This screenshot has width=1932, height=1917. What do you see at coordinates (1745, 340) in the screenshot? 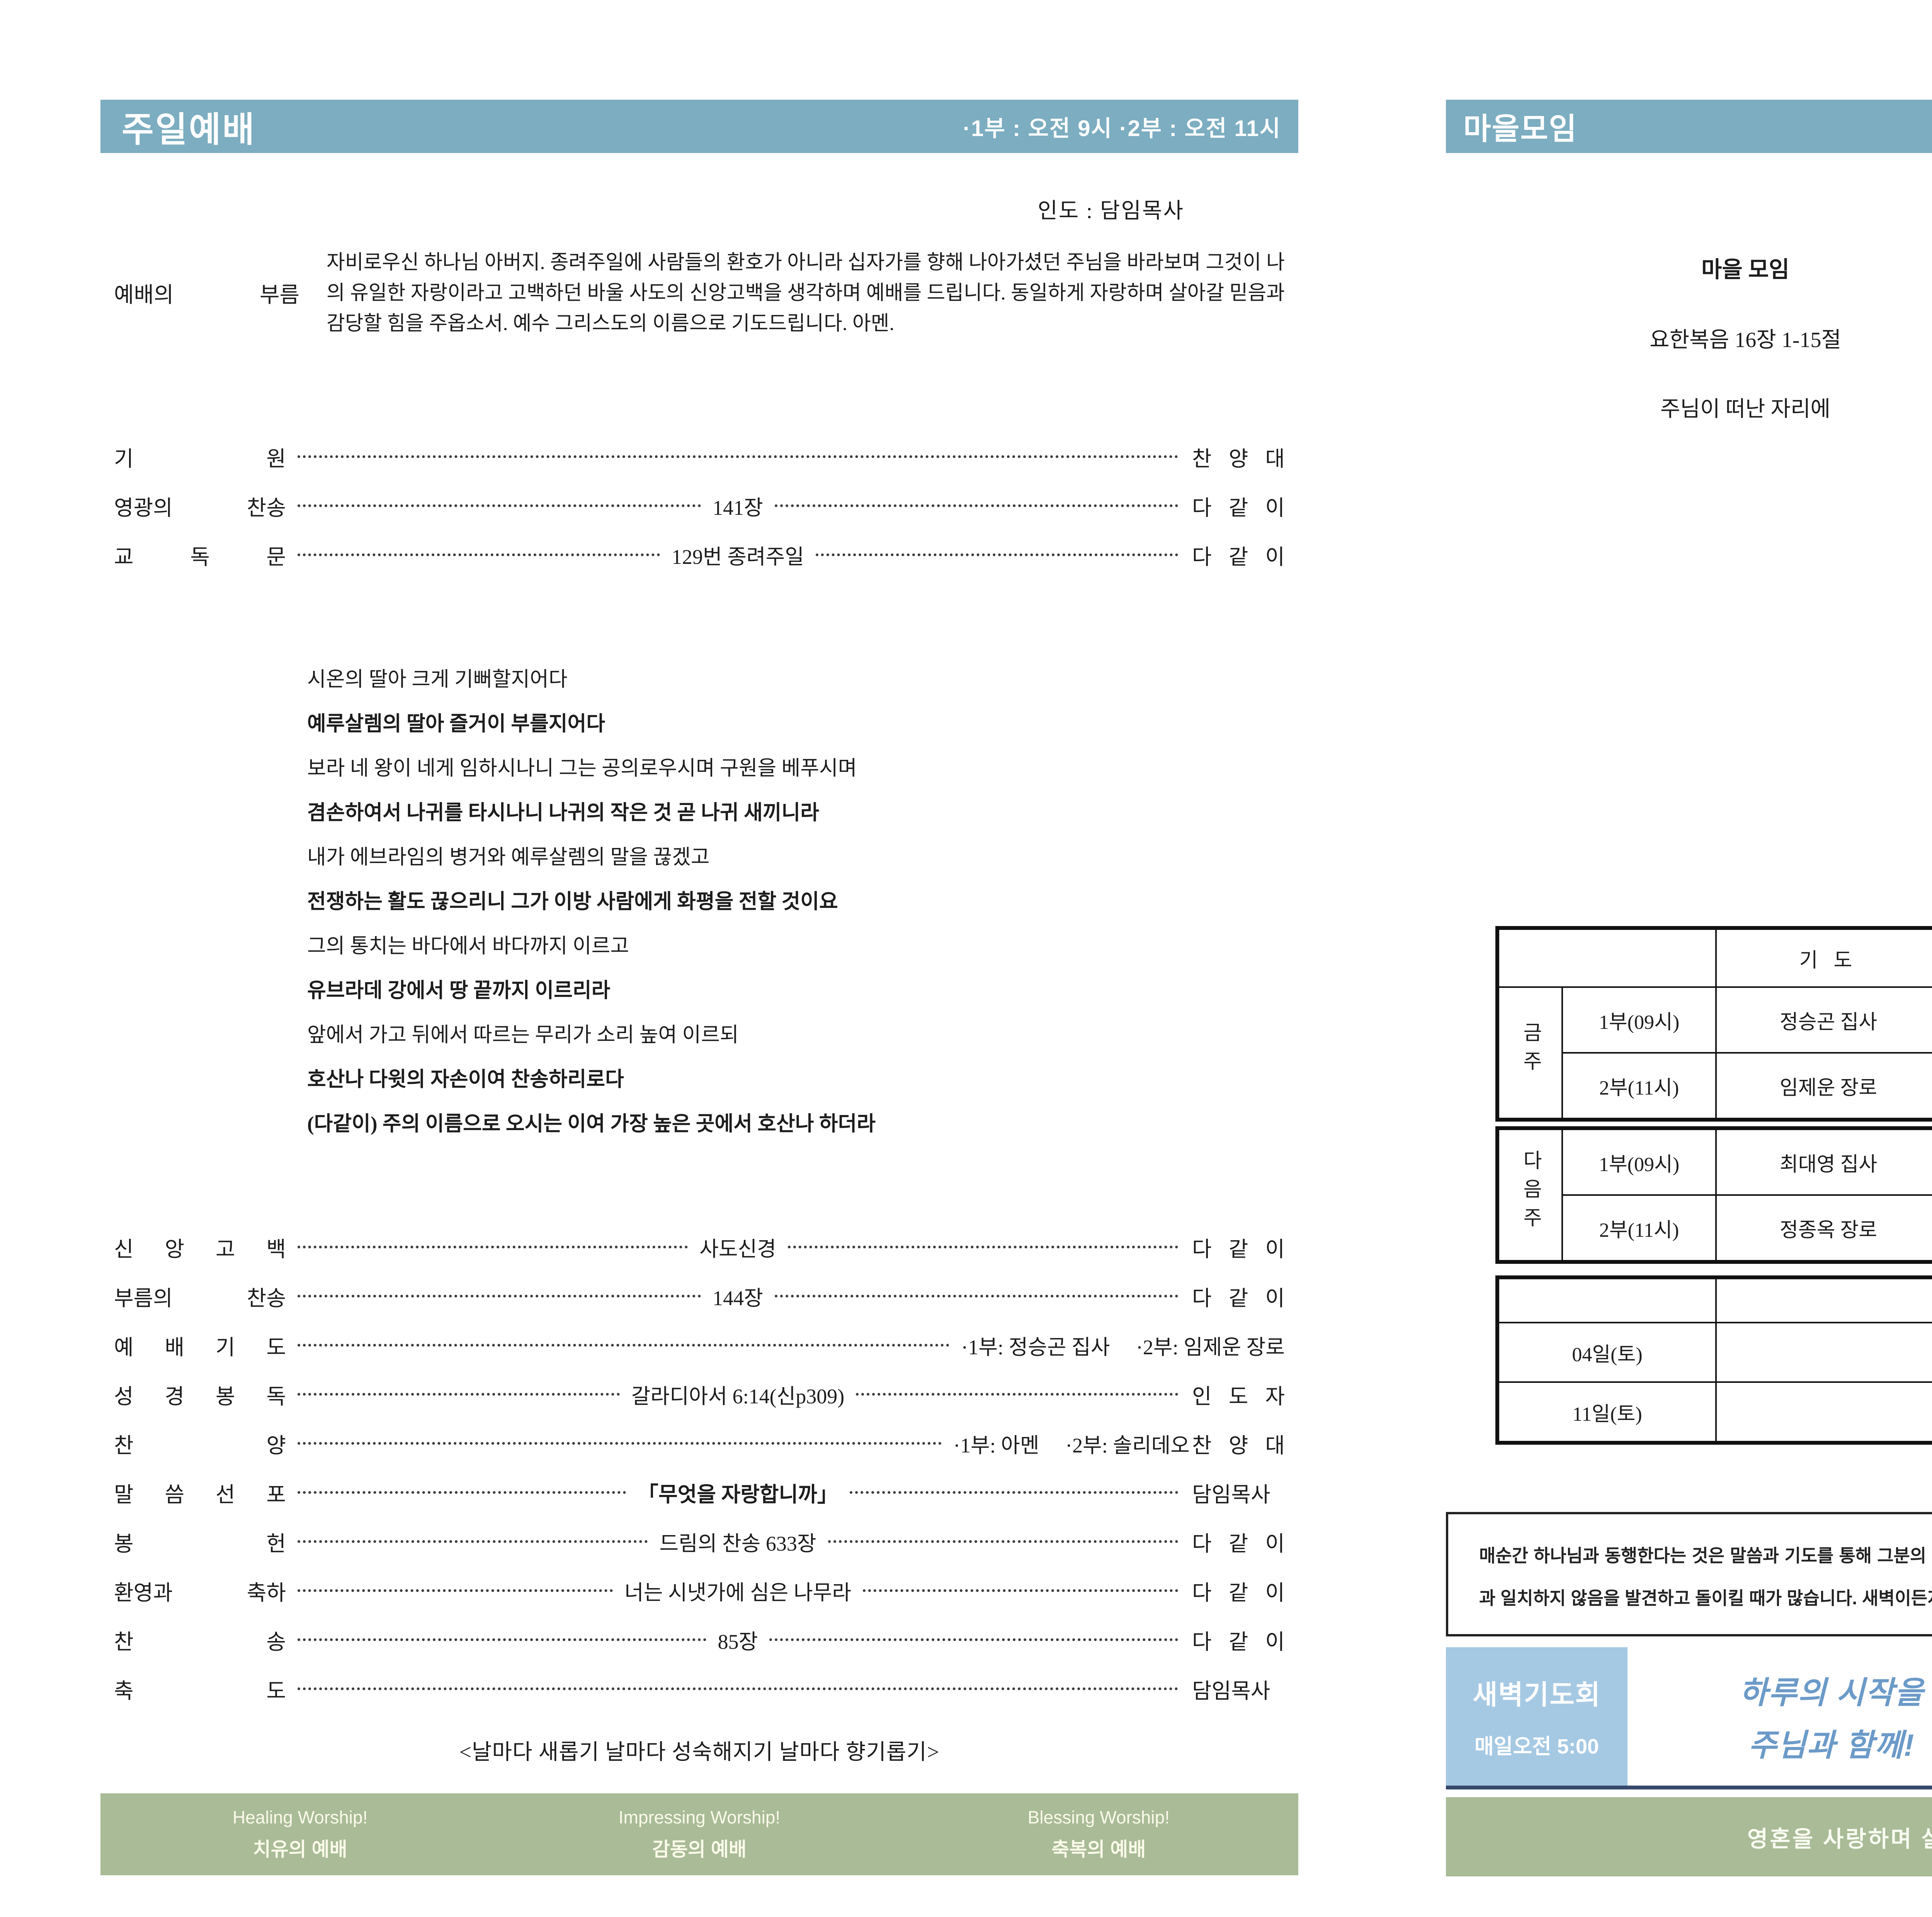
I see `village-meeting-scripture: 요한복음 16장 1-15절` at bounding box center [1745, 340].